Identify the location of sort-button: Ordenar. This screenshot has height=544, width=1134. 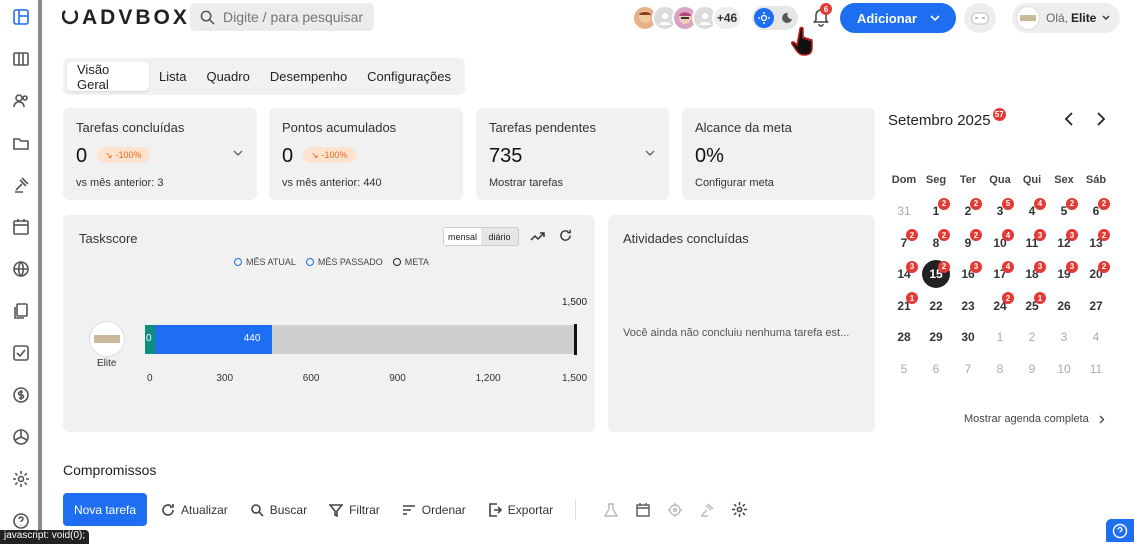
(434, 510).